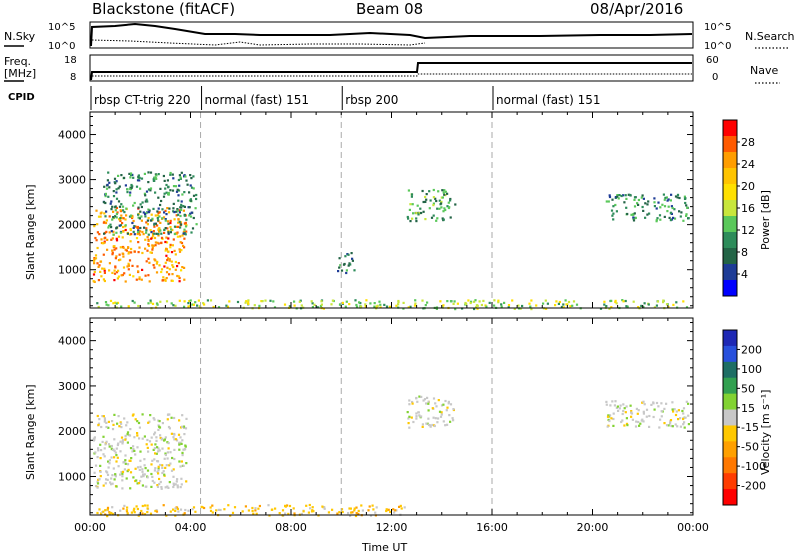 The width and height of the screenshot is (800, 554). I want to click on cpid-segment-label: rbsp CT-trig 220, so click(142, 100).